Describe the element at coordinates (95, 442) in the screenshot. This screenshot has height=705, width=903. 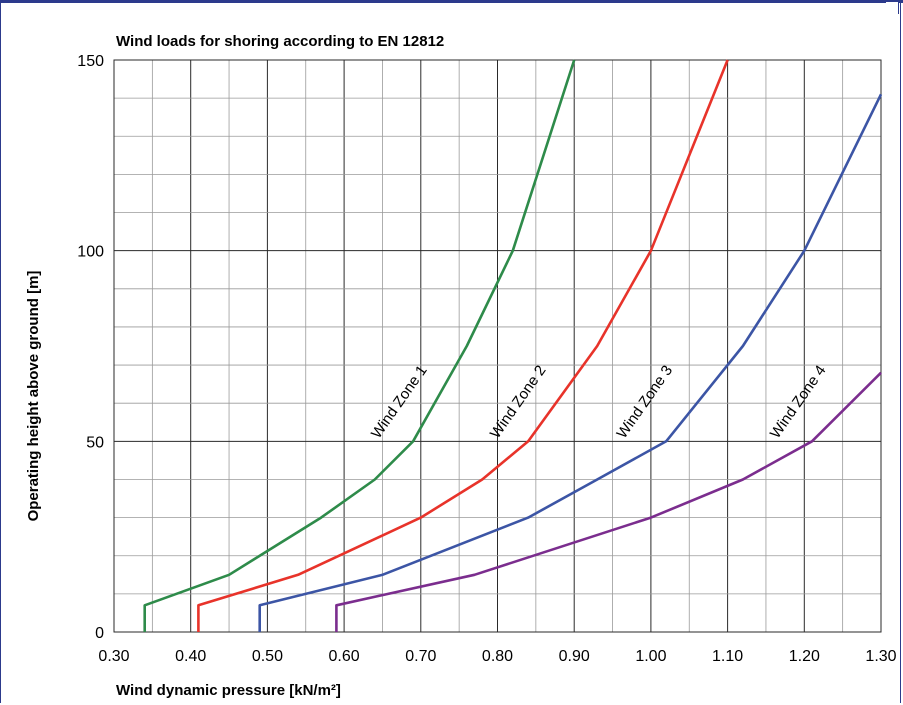
I see `y-tick-label: 50` at that location.